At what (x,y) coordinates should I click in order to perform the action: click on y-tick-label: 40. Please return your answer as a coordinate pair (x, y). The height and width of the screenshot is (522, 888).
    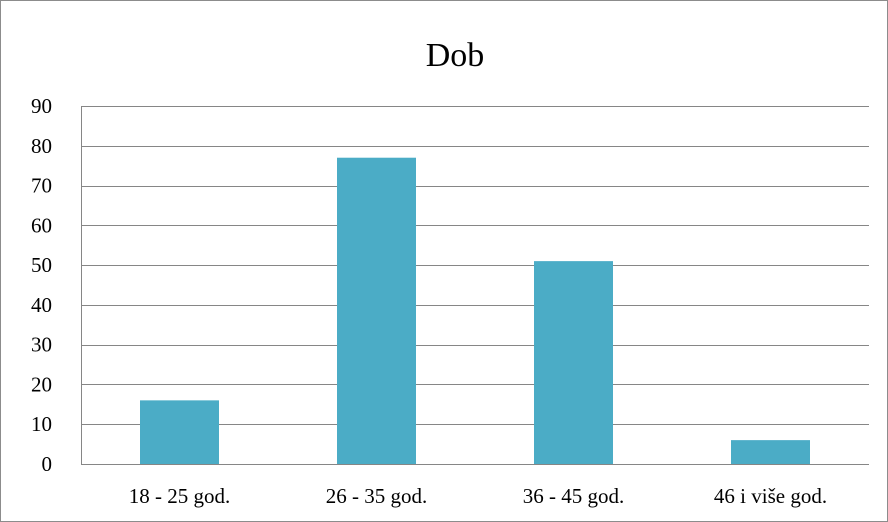
    Looking at the image, I should click on (41, 305).